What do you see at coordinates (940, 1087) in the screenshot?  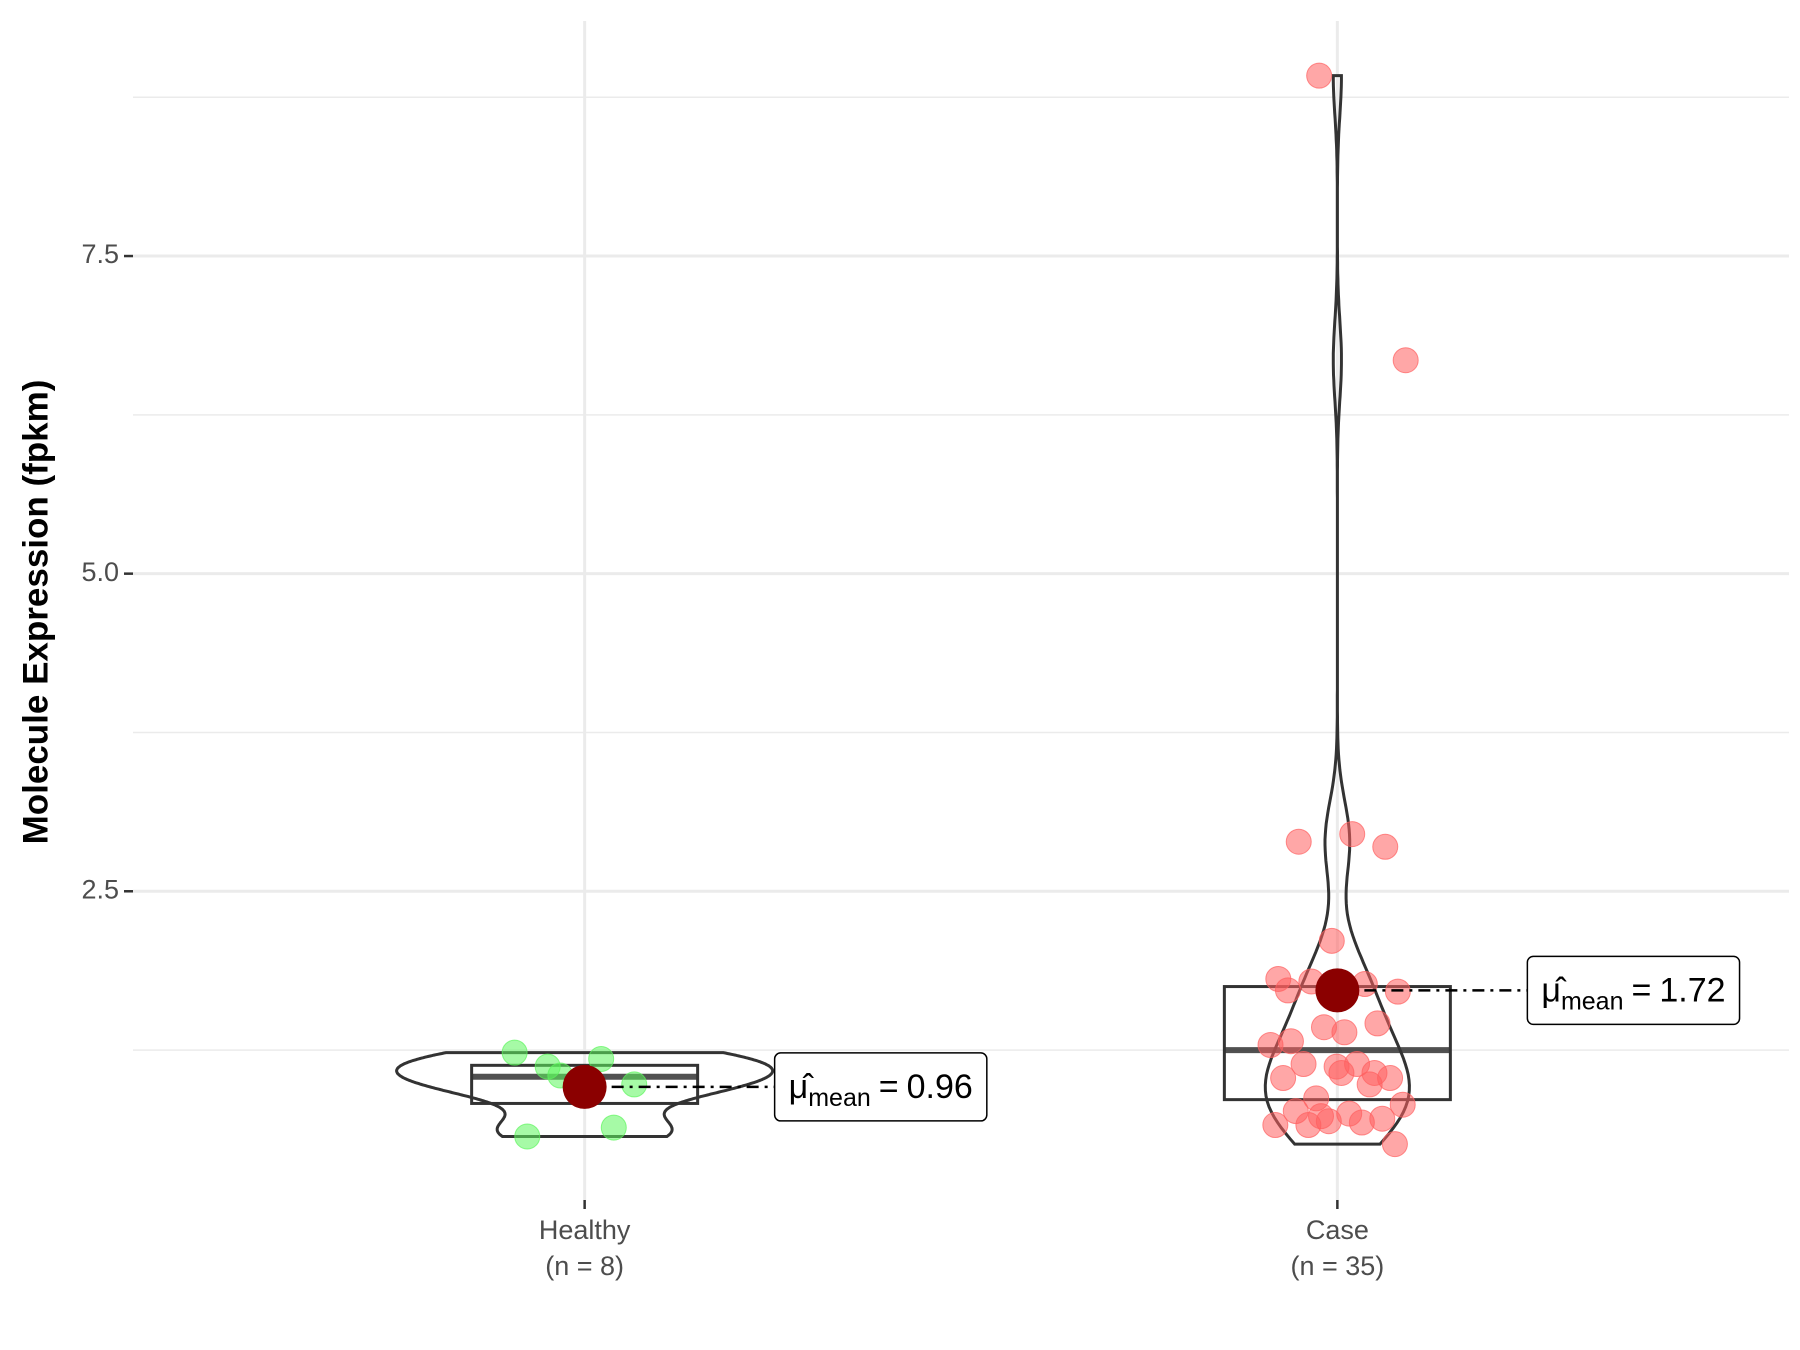 I see `mean-value: 0.96` at bounding box center [940, 1087].